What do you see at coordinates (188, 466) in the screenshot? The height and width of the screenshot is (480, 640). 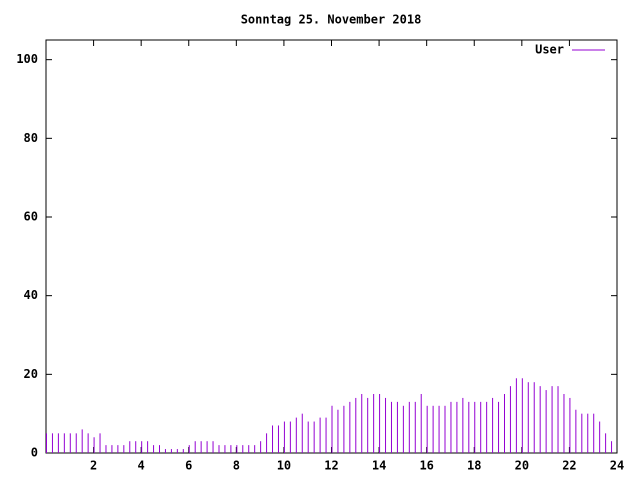 I see `x-tick-label: 6` at bounding box center [188, 466].